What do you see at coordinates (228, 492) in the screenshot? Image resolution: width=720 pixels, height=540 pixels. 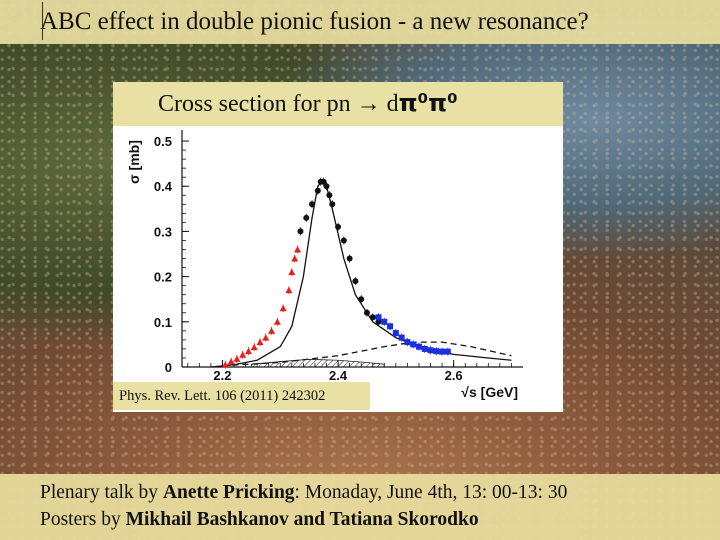 I see `plenary-speaker: Anette Pricking` at bounding box center [228, 492].